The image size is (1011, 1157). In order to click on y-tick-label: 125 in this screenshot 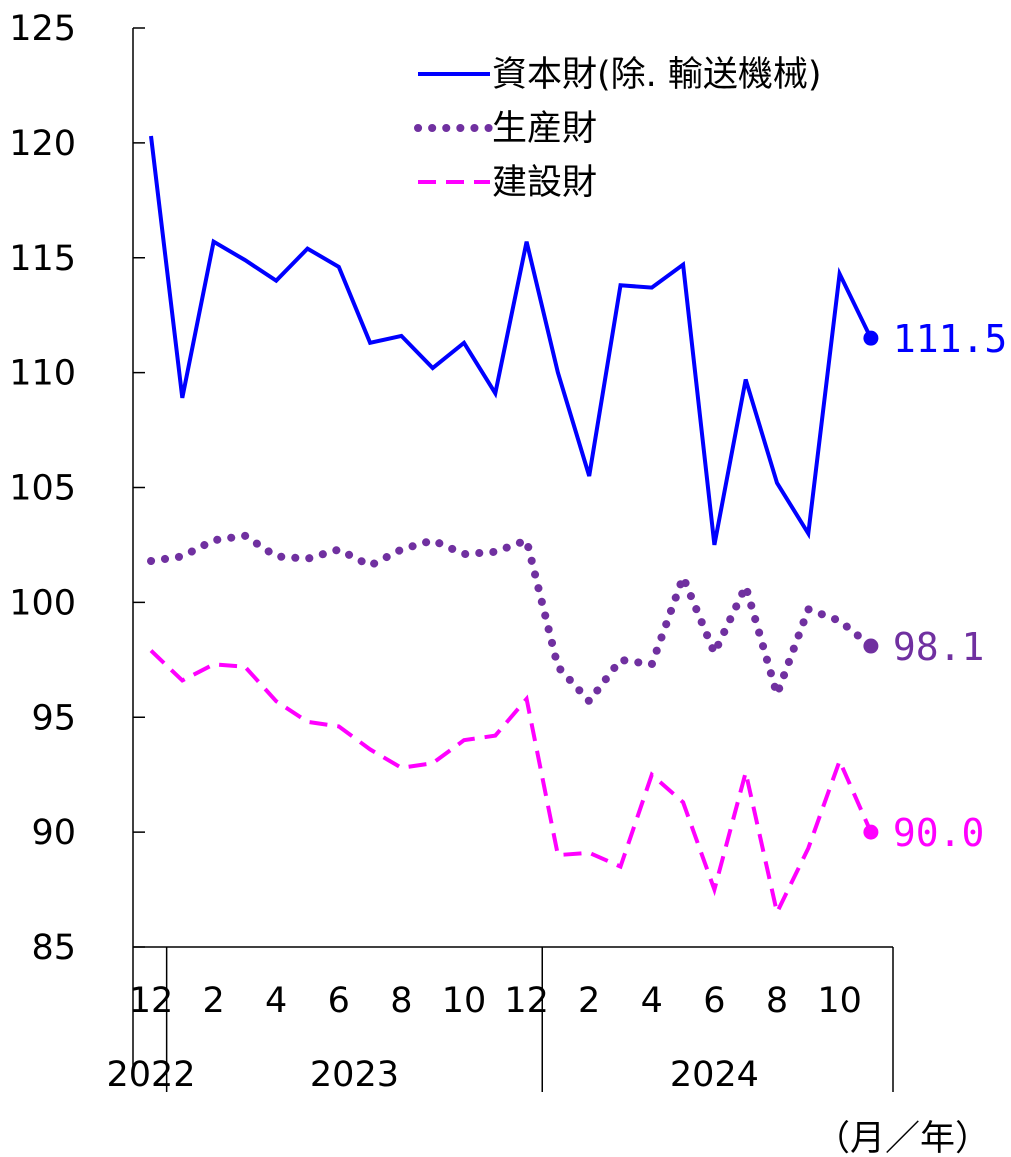, I will do `click(42, 29)`.